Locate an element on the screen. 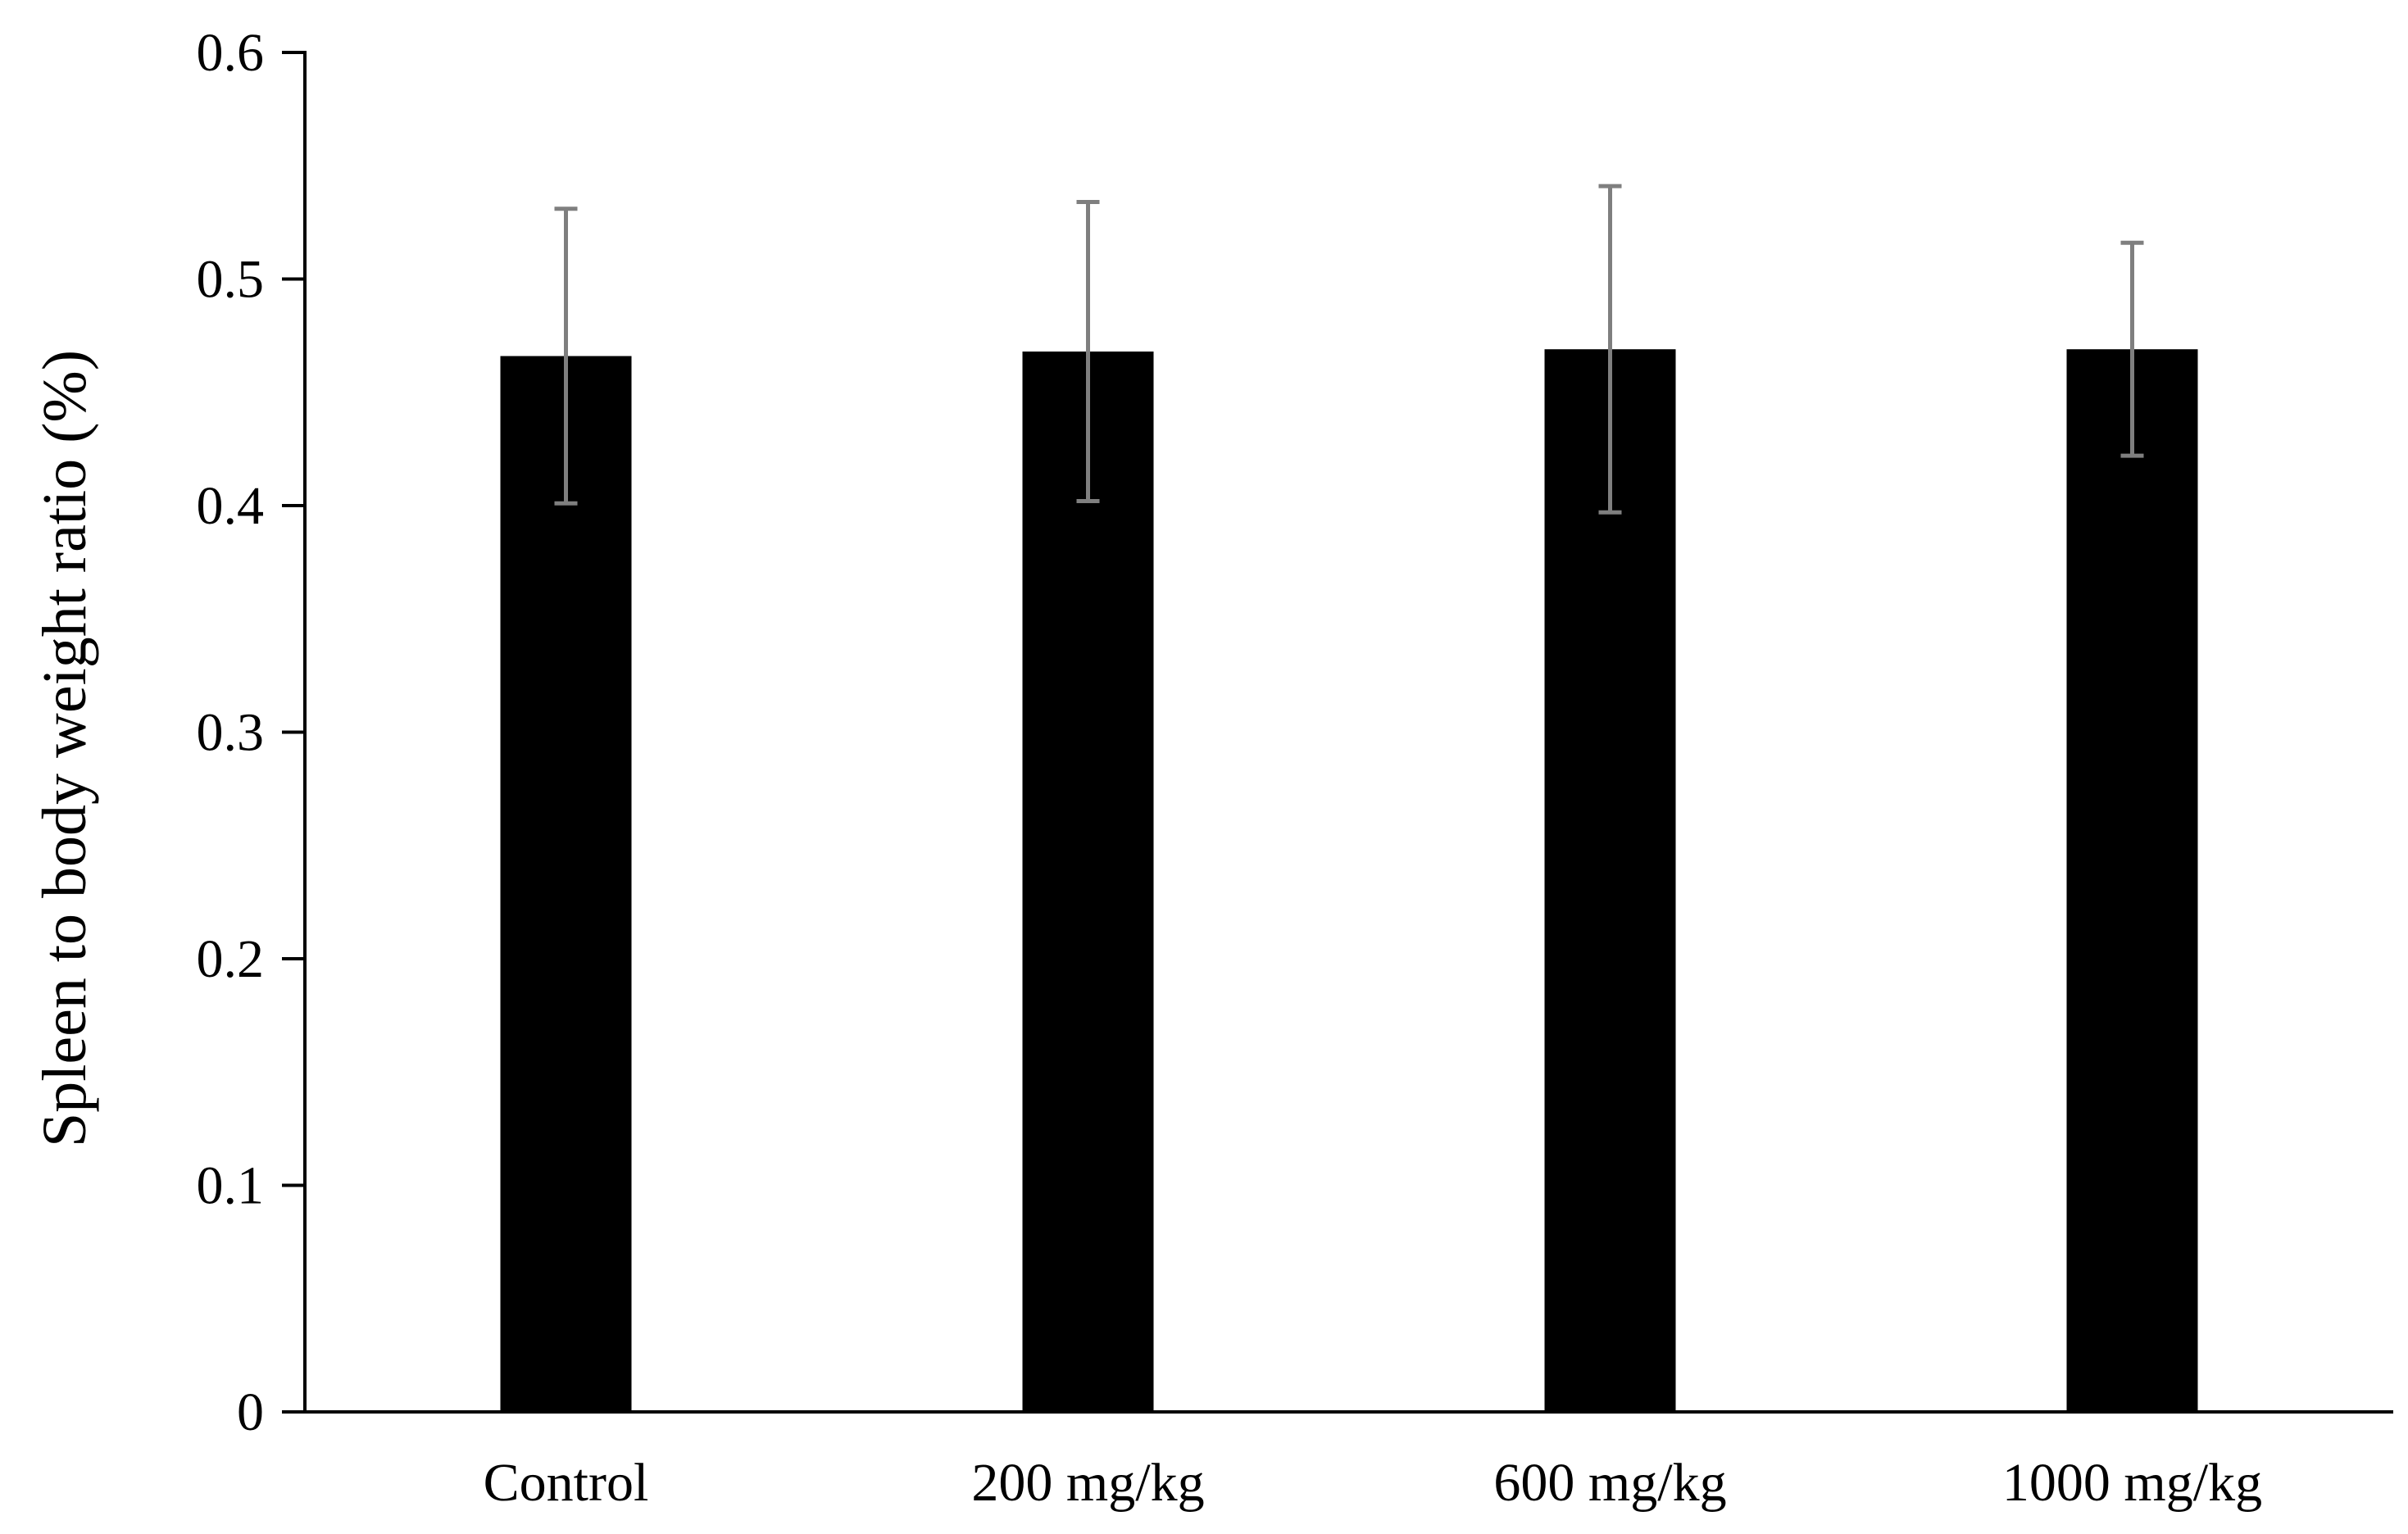 This screenshot has width=2408, height=1534. y-tick-label: 0.2 is located at coordinates (231, 959).